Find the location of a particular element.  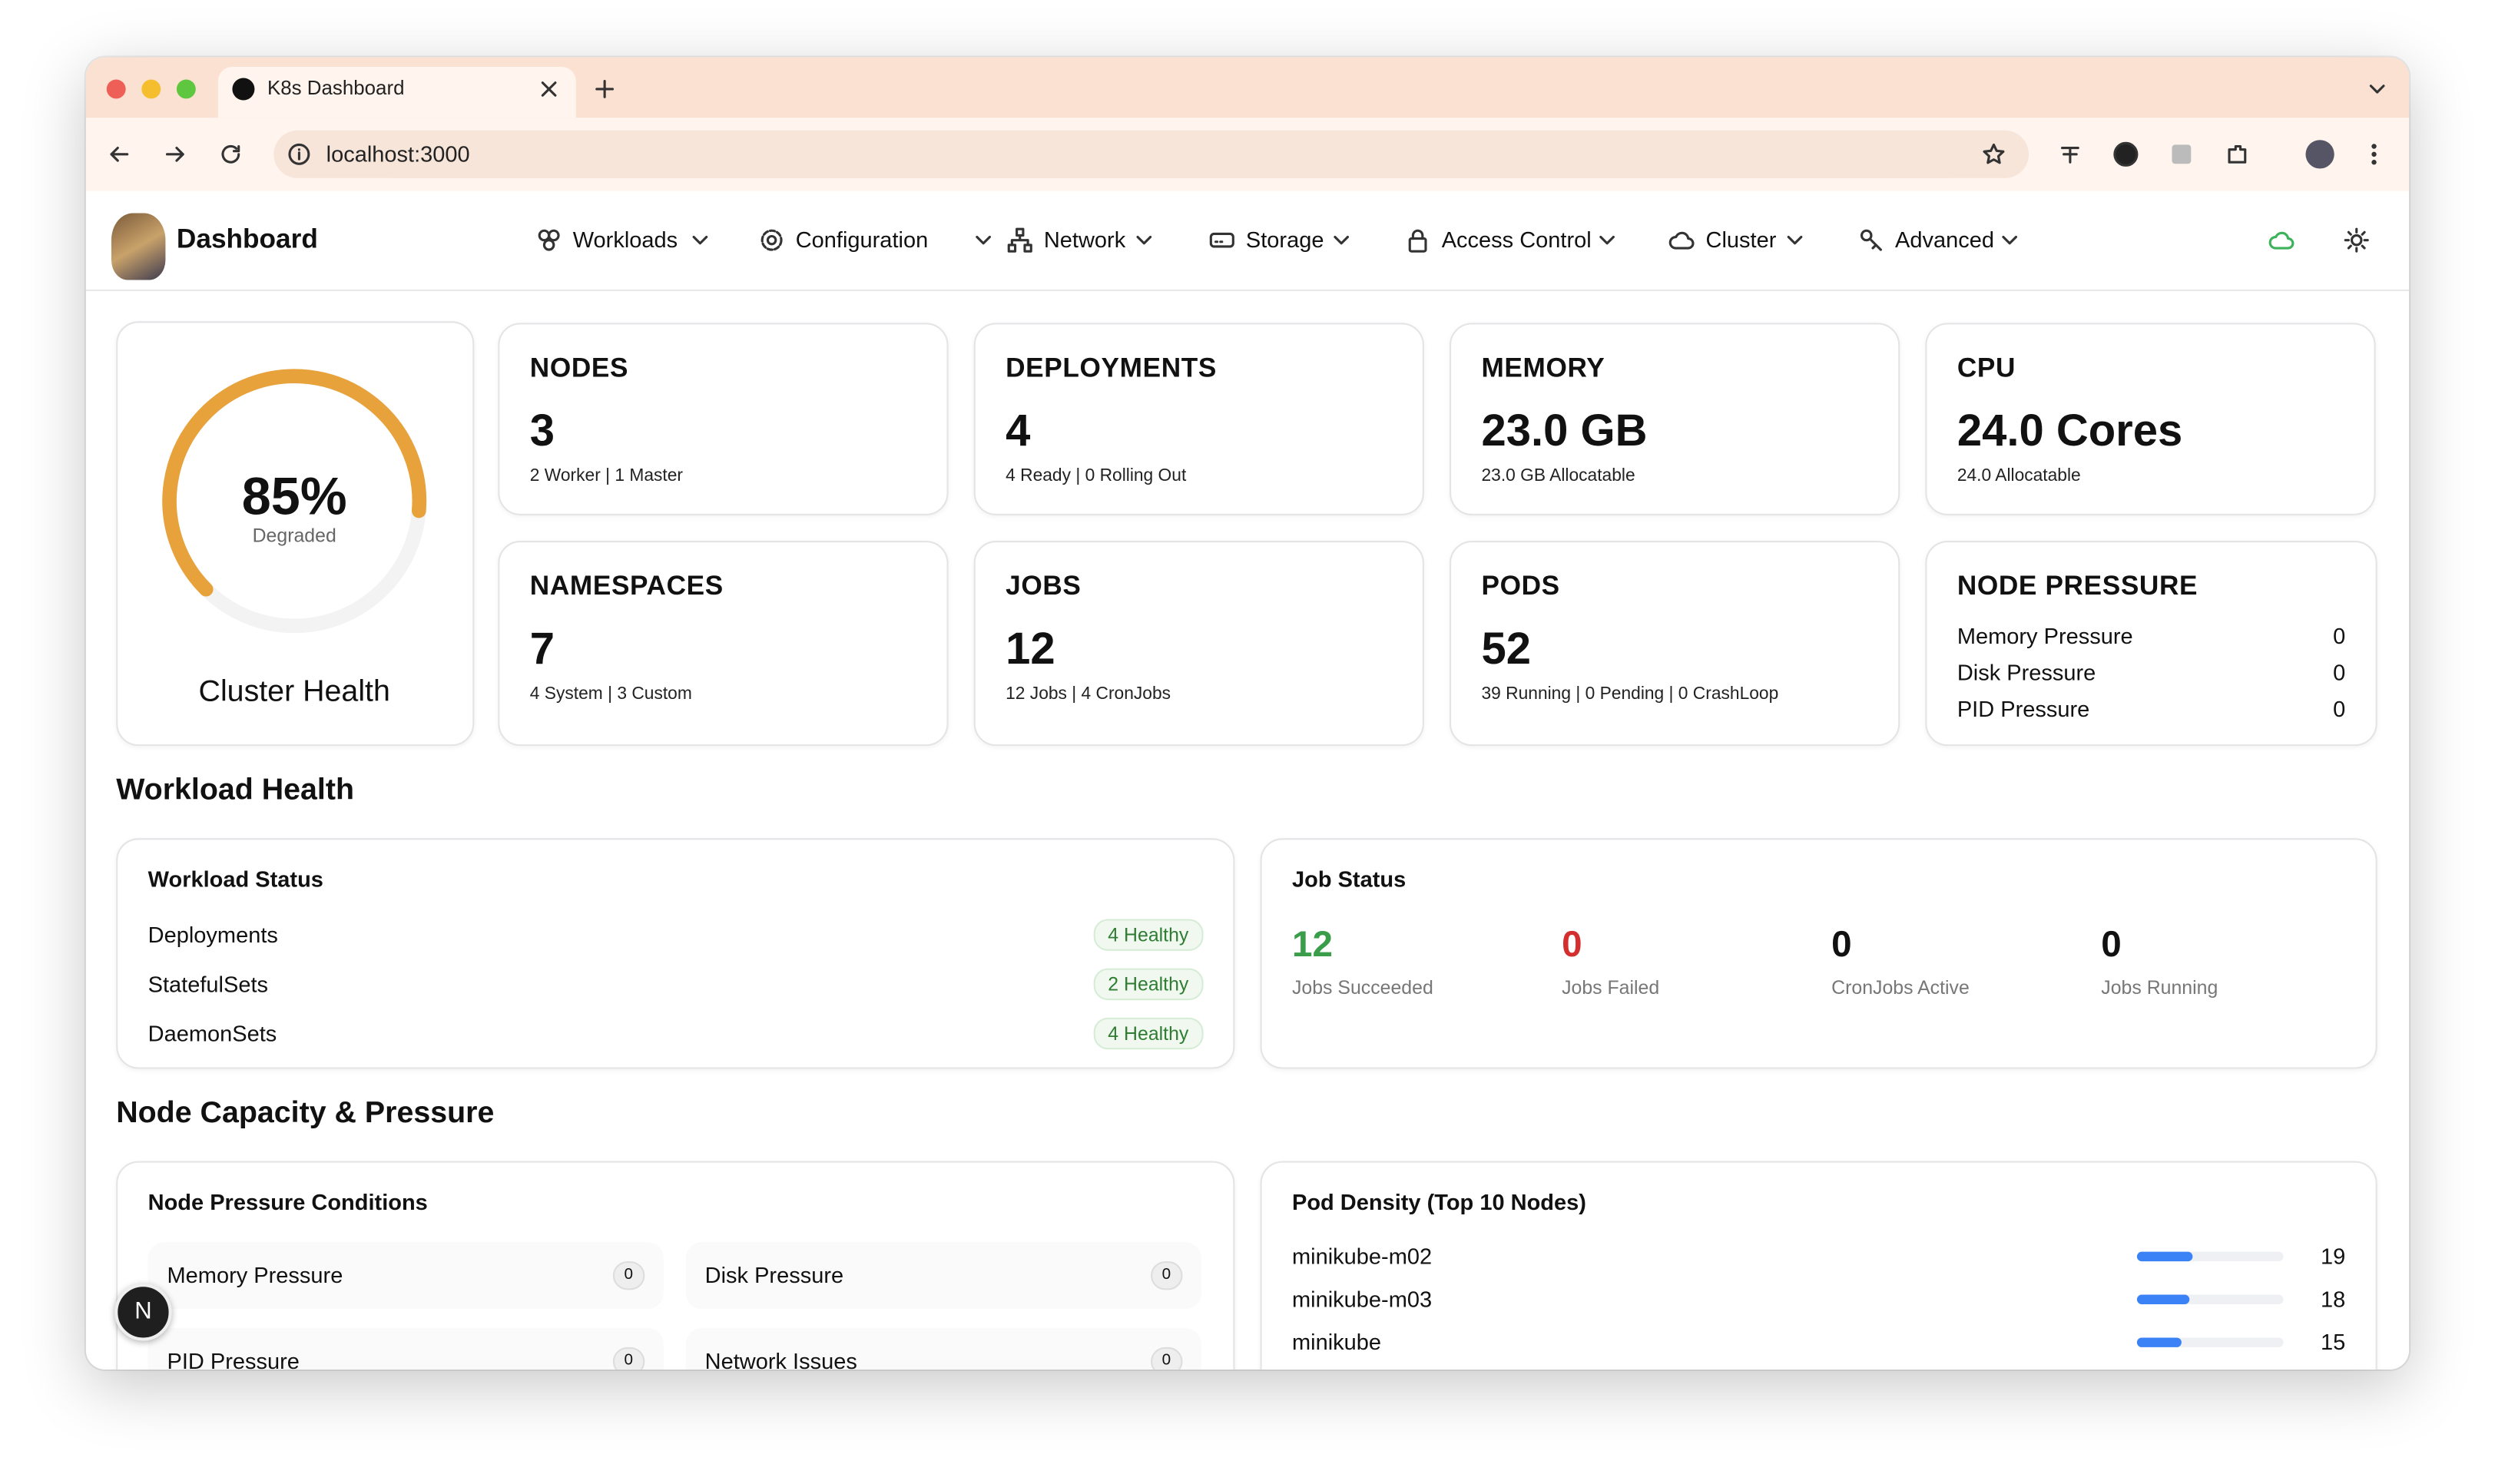

stat-value: 23.0 GB is located at coordinates (1564, 430).